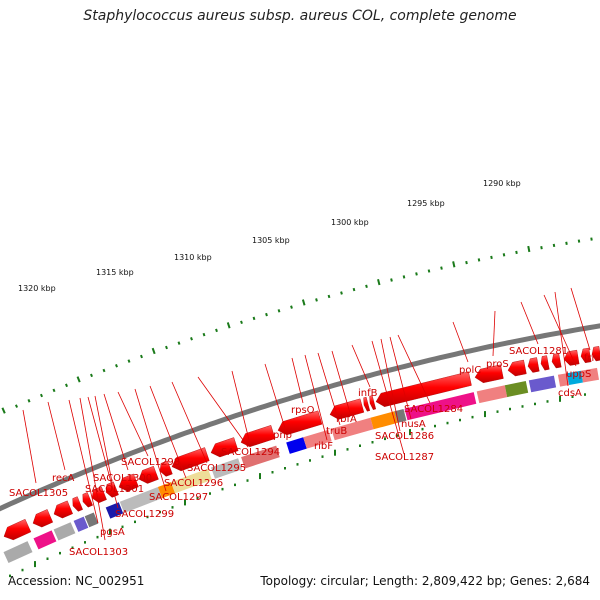 This screenshot has height=600, width=600. Describe the element at coordinates (336, 431) in the screenshot. I see `gene-label-trub: truB` at that location.